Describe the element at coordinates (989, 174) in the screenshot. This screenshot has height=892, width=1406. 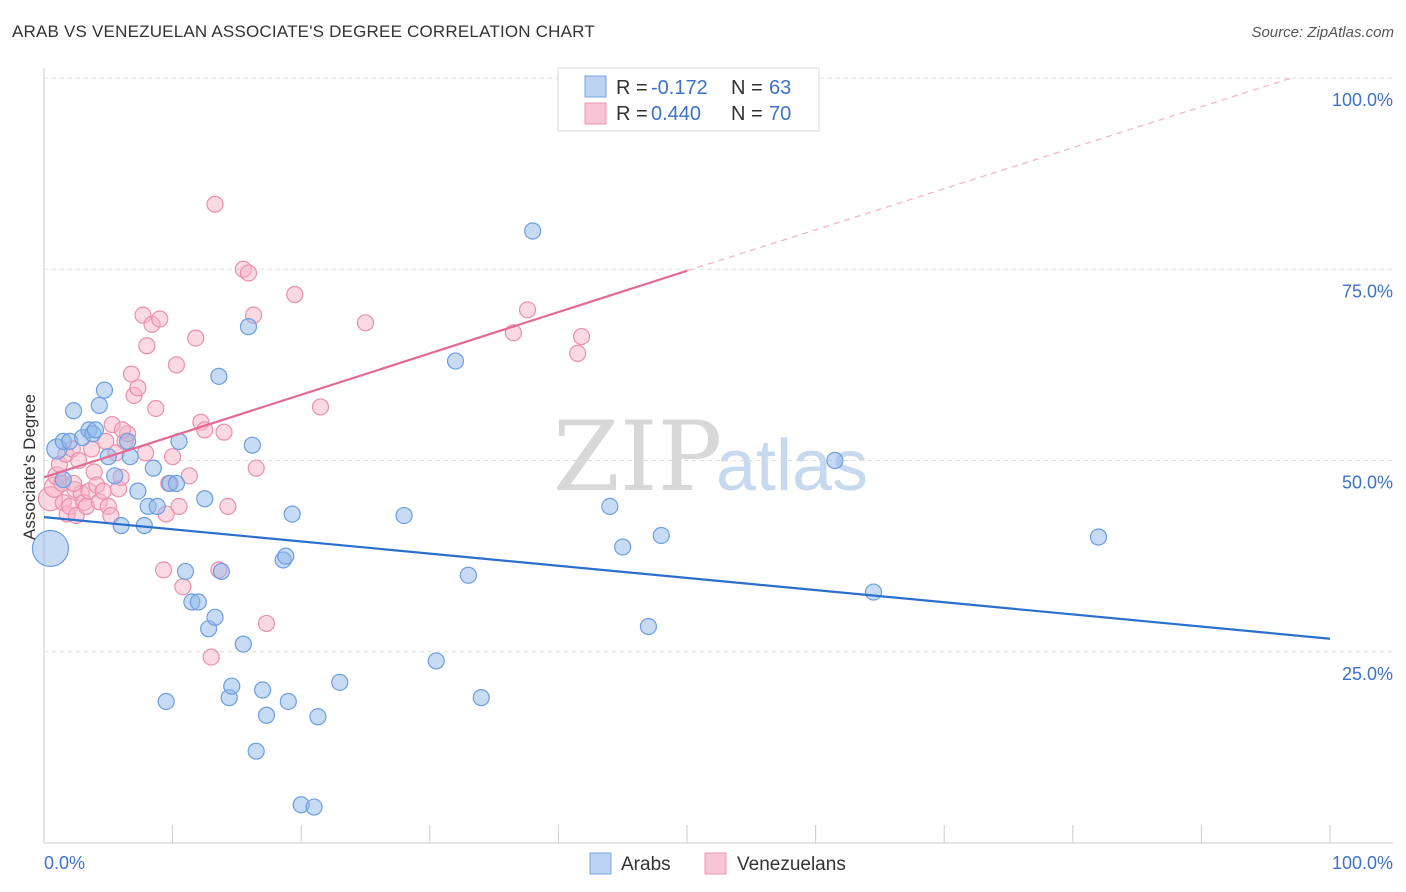
I see `venezuelans-trend-extension` at that location.